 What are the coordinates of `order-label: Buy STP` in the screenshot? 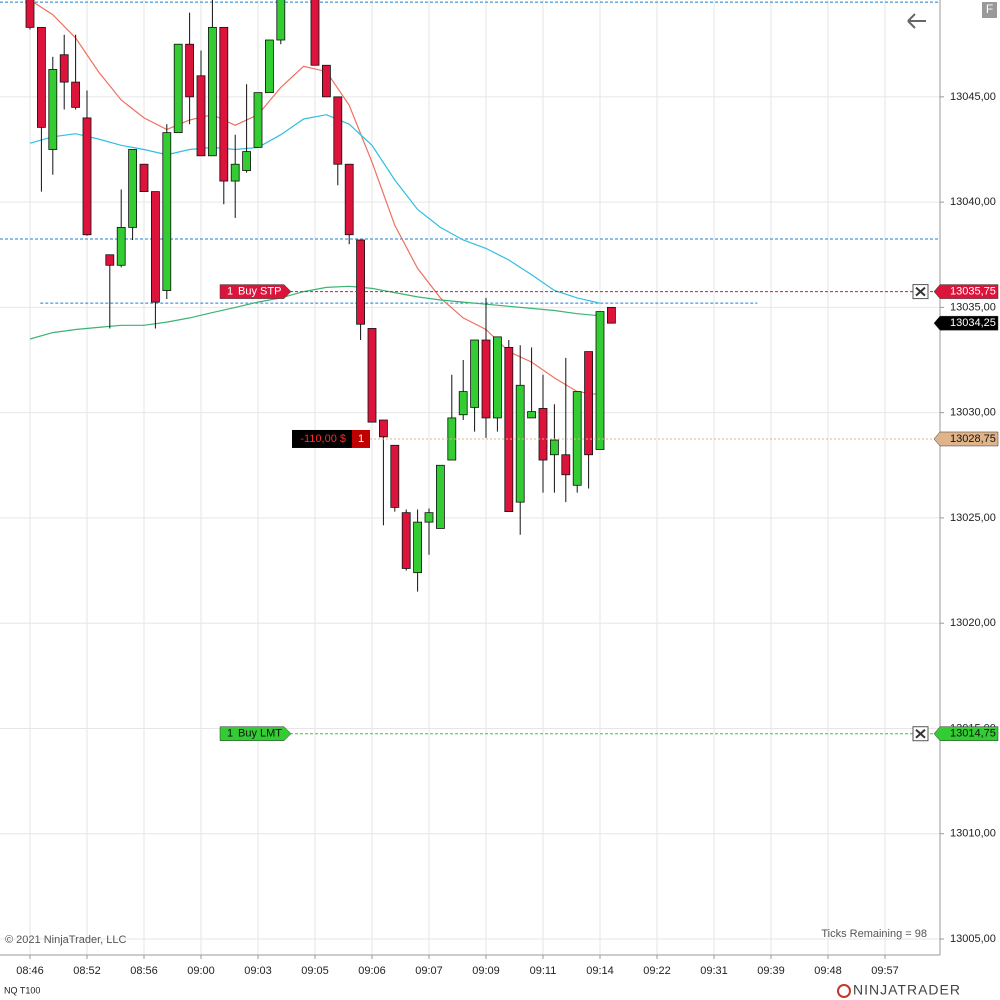 It's located at (259, 292).